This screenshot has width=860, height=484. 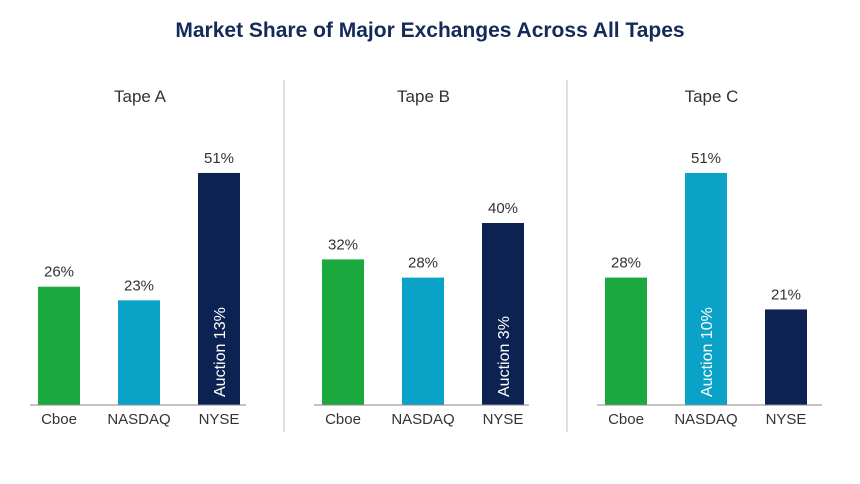 I want to click on value-label: 40%, so click(x=503, y=208).